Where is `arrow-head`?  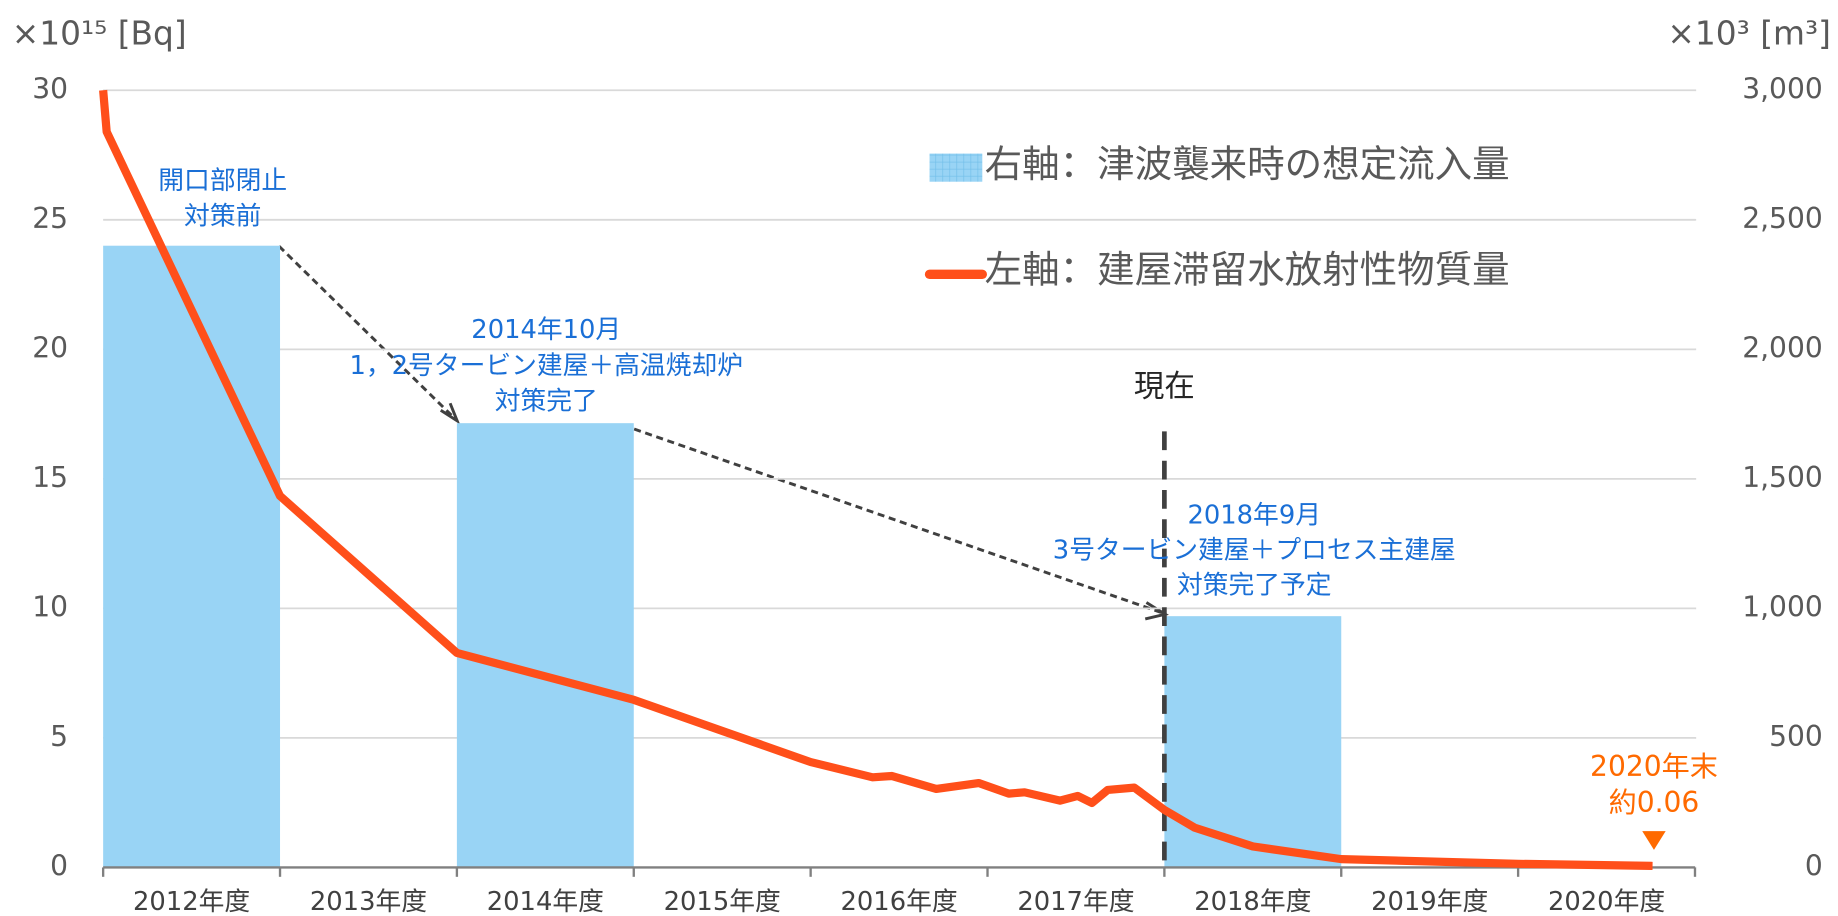 arrow-head is located at coordinates (450, 413).